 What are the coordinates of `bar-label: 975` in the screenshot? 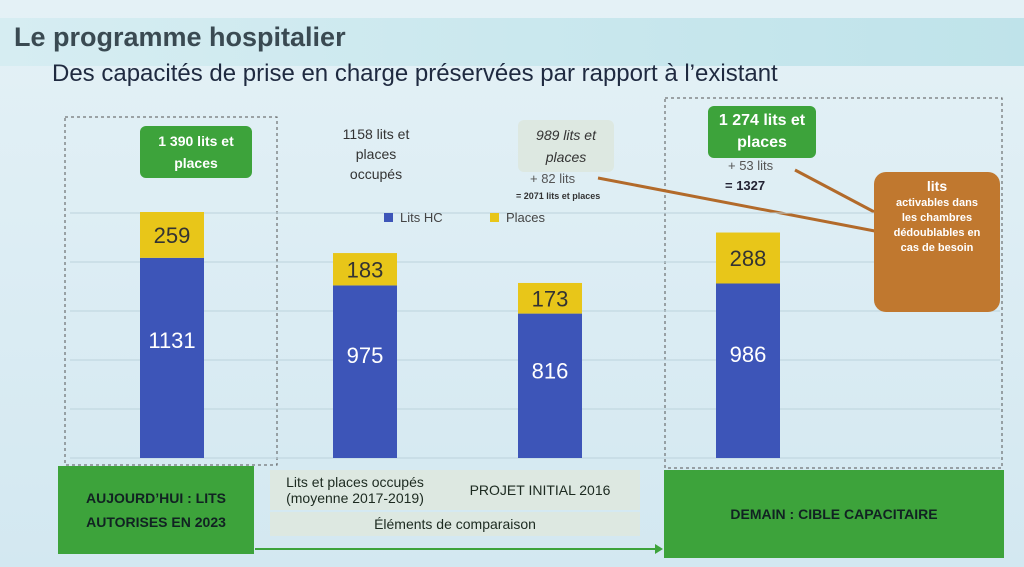 It's located at (365, 355).